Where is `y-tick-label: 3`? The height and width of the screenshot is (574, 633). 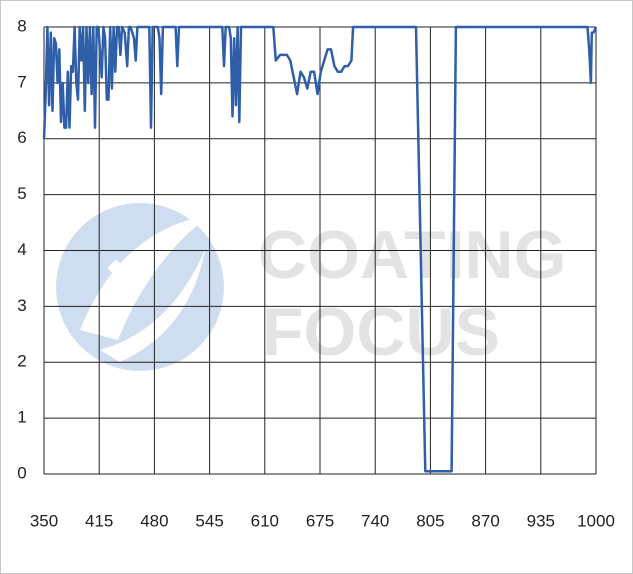 y-tick-label: 3 is located at coordinates (21, 305).